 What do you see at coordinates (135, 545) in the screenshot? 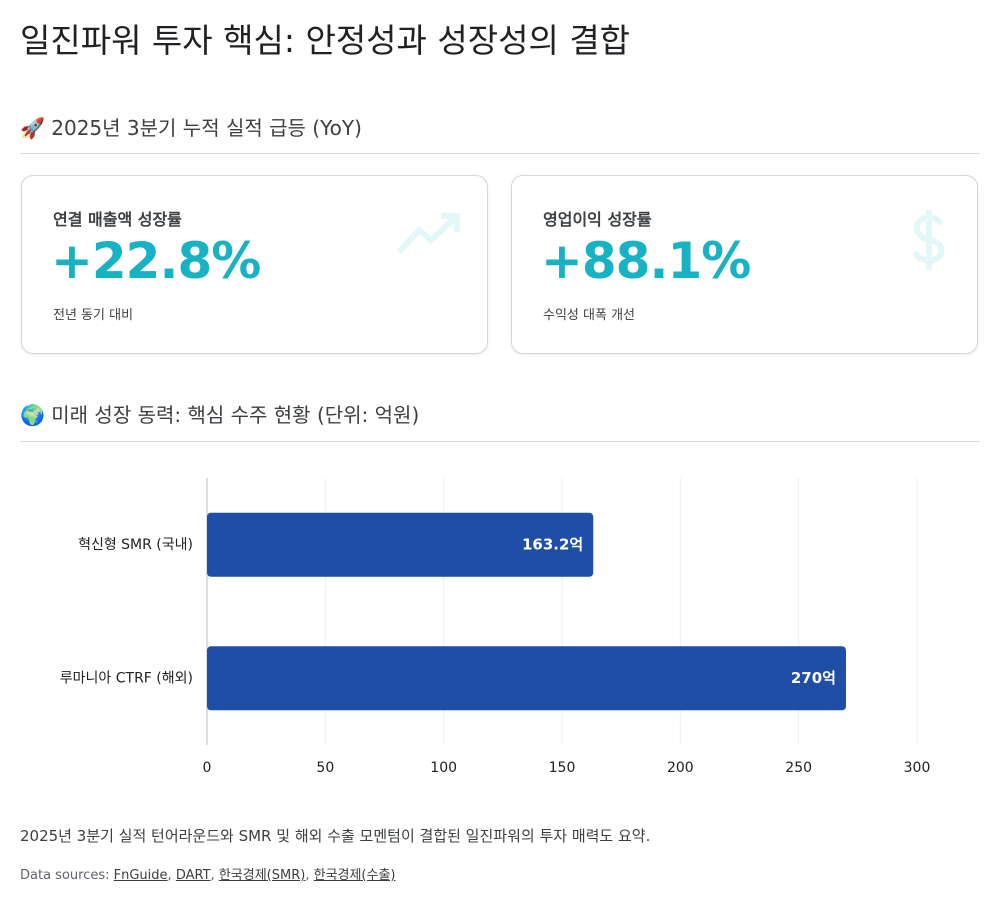
I see `y-tick-label: 혁신형 SMR (국내)` at bounding box center [135, 545].